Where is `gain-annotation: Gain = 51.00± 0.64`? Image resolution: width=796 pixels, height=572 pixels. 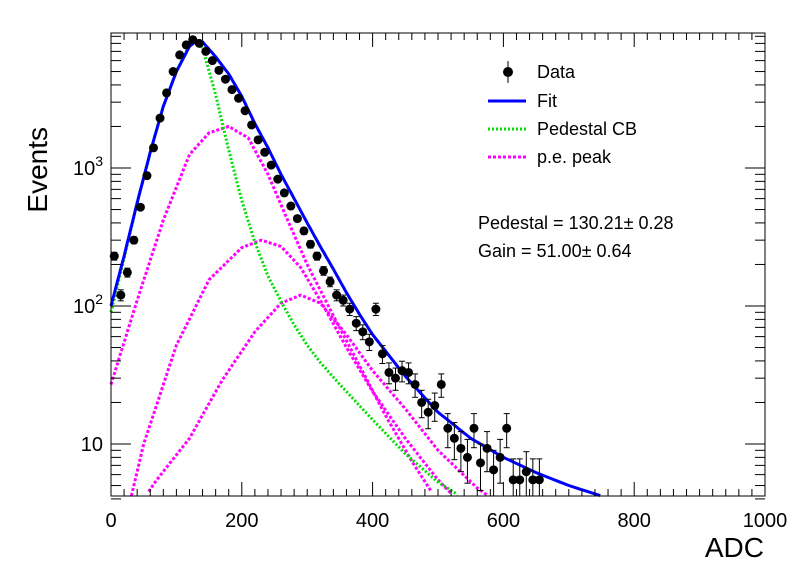 gain-annotation: Gain = 51.00± 0.64 is located at coordinates (555, 251).